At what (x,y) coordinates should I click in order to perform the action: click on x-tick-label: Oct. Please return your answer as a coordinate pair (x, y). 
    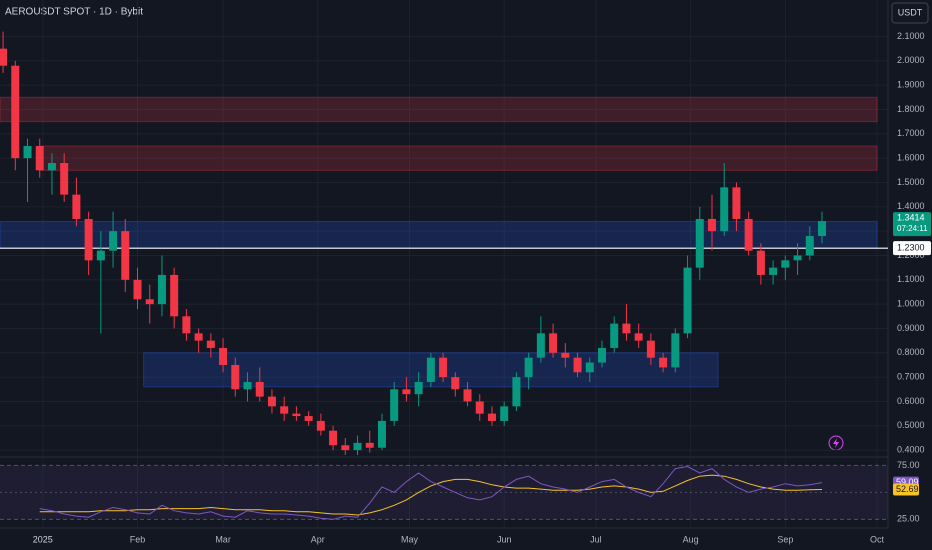
    Looking at the image, I should click on (877, 539).